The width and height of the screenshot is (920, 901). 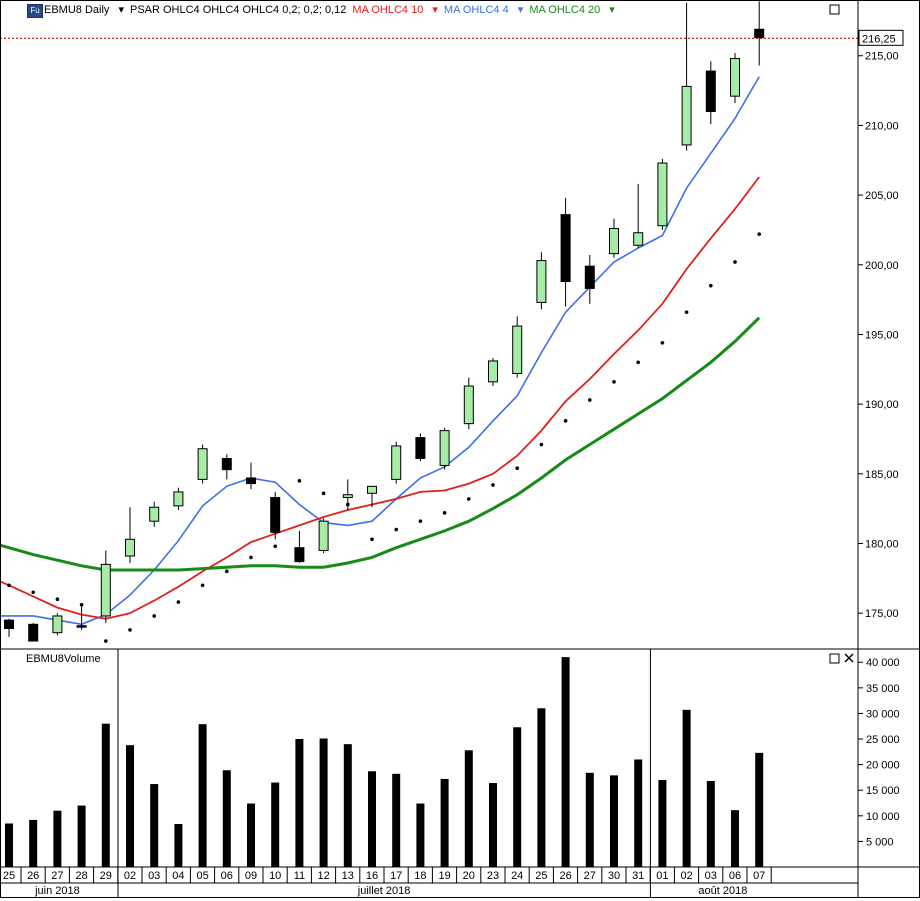 I want to click on price-tick-label: 200,00, so click(x=882, y=266).